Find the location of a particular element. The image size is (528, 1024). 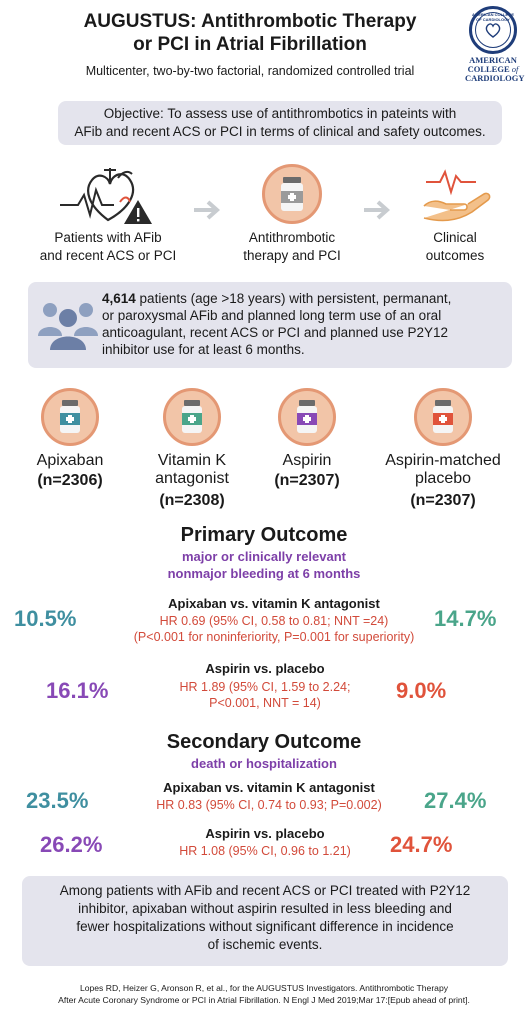

patients-count: 4,614 is located at coordinates (119, 298).